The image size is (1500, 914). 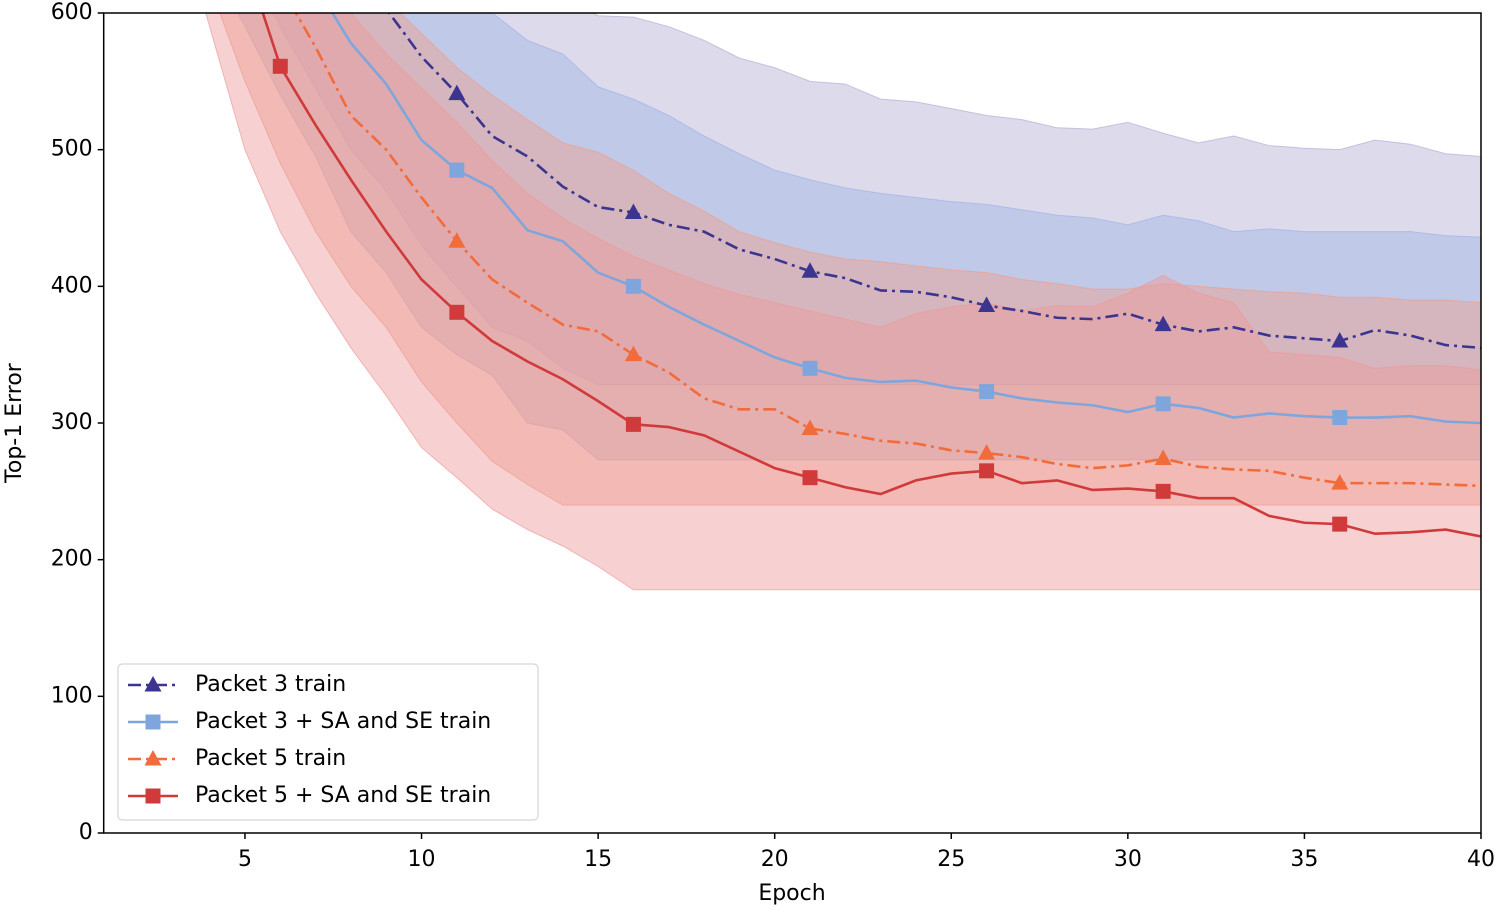 What do you see at coordinates (1481, 859) in the screenshot?
I see `x-tick-label: 40` at bounding box center [1481, 859].